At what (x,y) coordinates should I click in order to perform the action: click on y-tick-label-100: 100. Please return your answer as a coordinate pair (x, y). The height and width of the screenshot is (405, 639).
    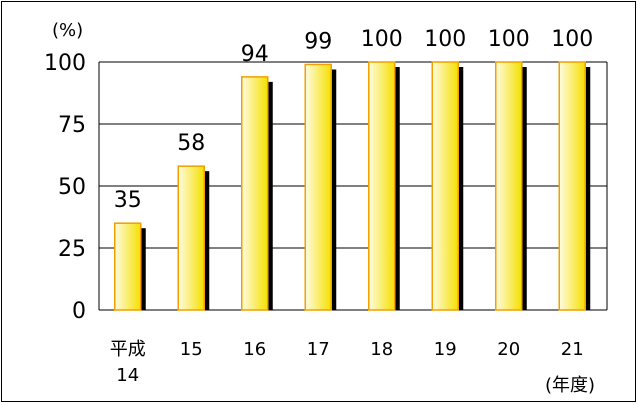
    Looking at the image, I should click on (65, 63).